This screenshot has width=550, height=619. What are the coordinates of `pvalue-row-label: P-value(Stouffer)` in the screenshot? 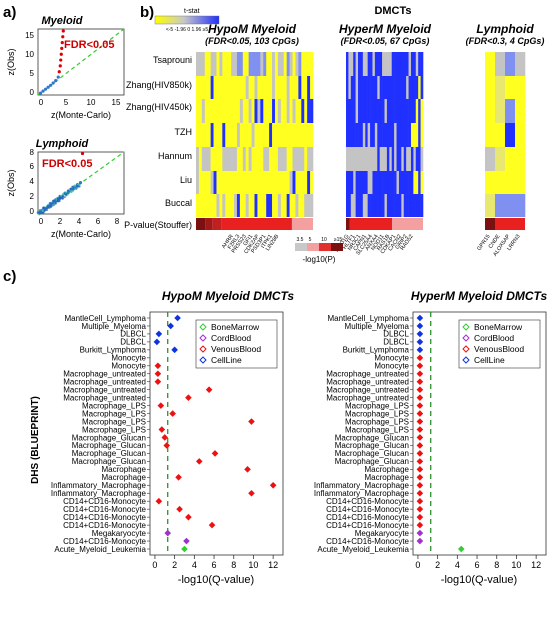 It's located at (158, 225).